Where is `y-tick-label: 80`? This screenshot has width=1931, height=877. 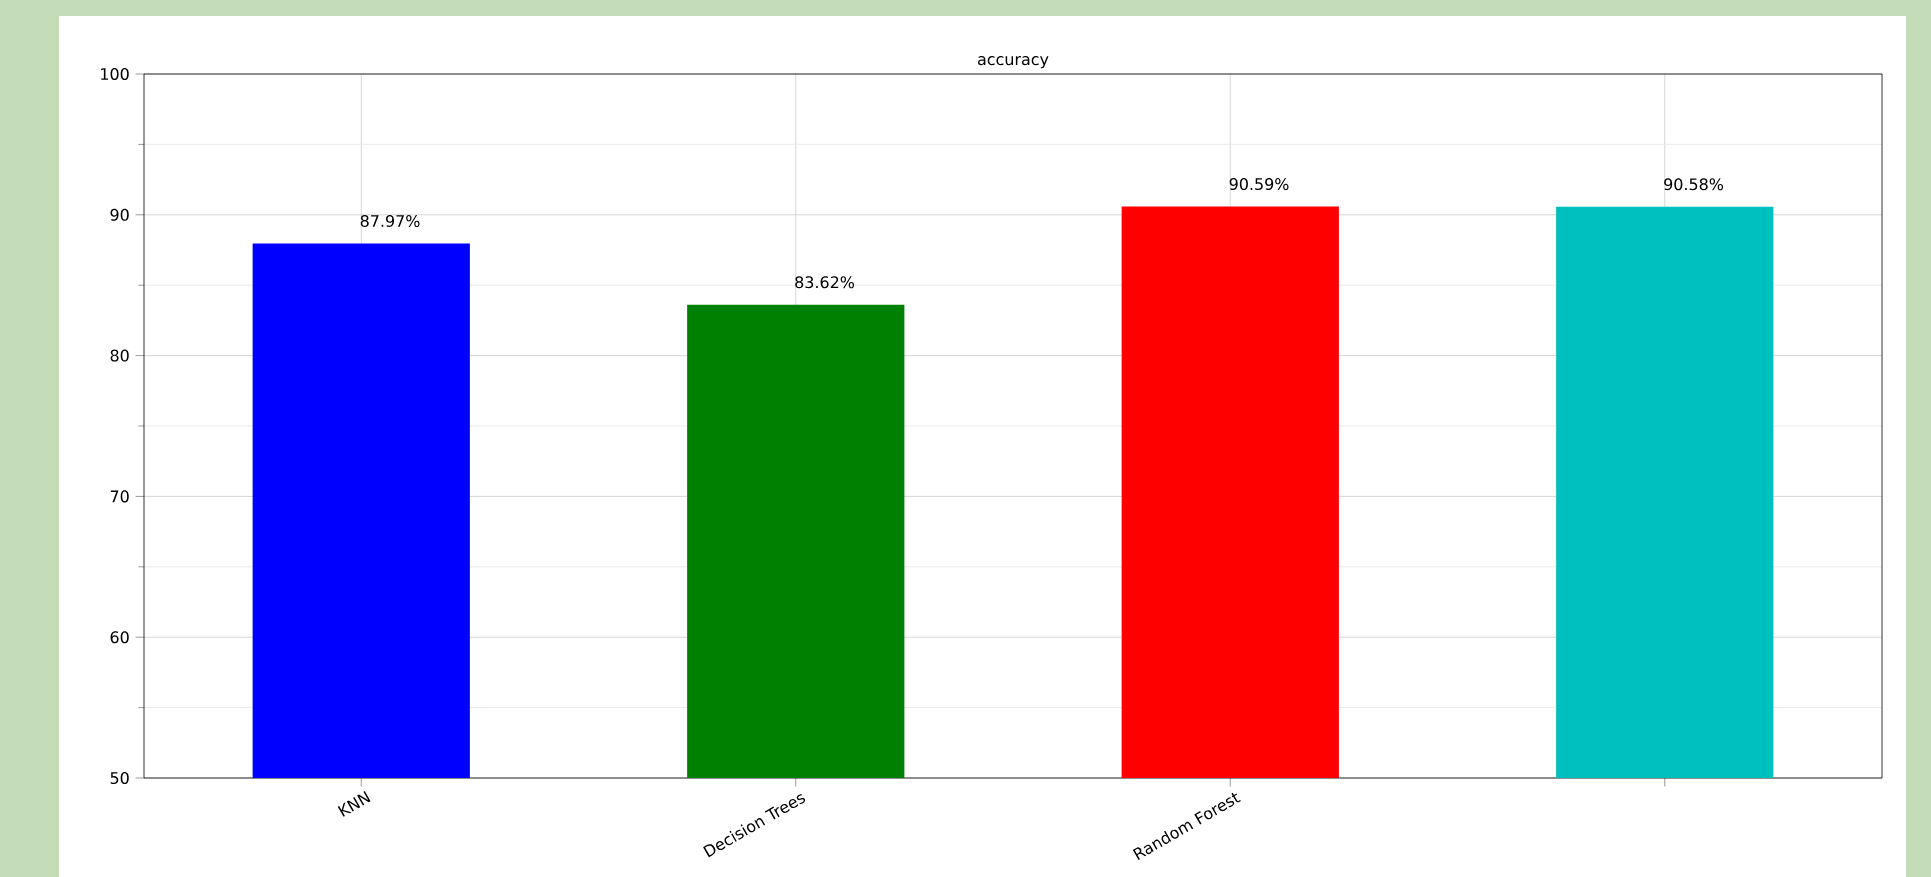
y-tick-label: 80 is located at coordinates (119, 355).